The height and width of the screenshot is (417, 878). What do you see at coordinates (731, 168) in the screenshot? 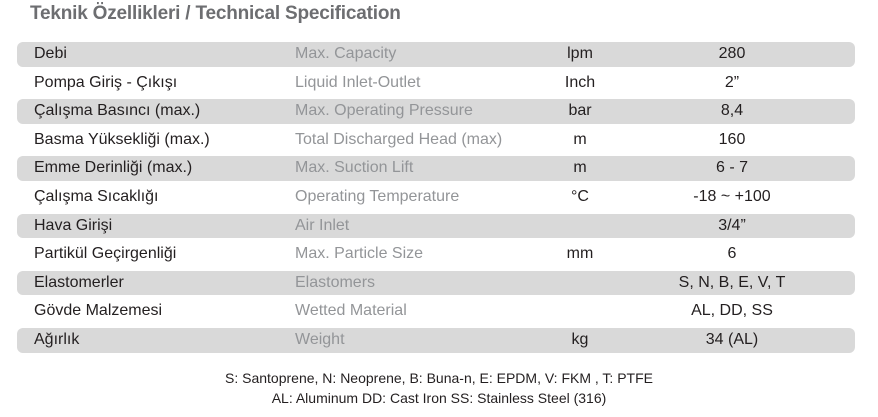
I see `value: 6 - 7` at bounding box center [731, 168].